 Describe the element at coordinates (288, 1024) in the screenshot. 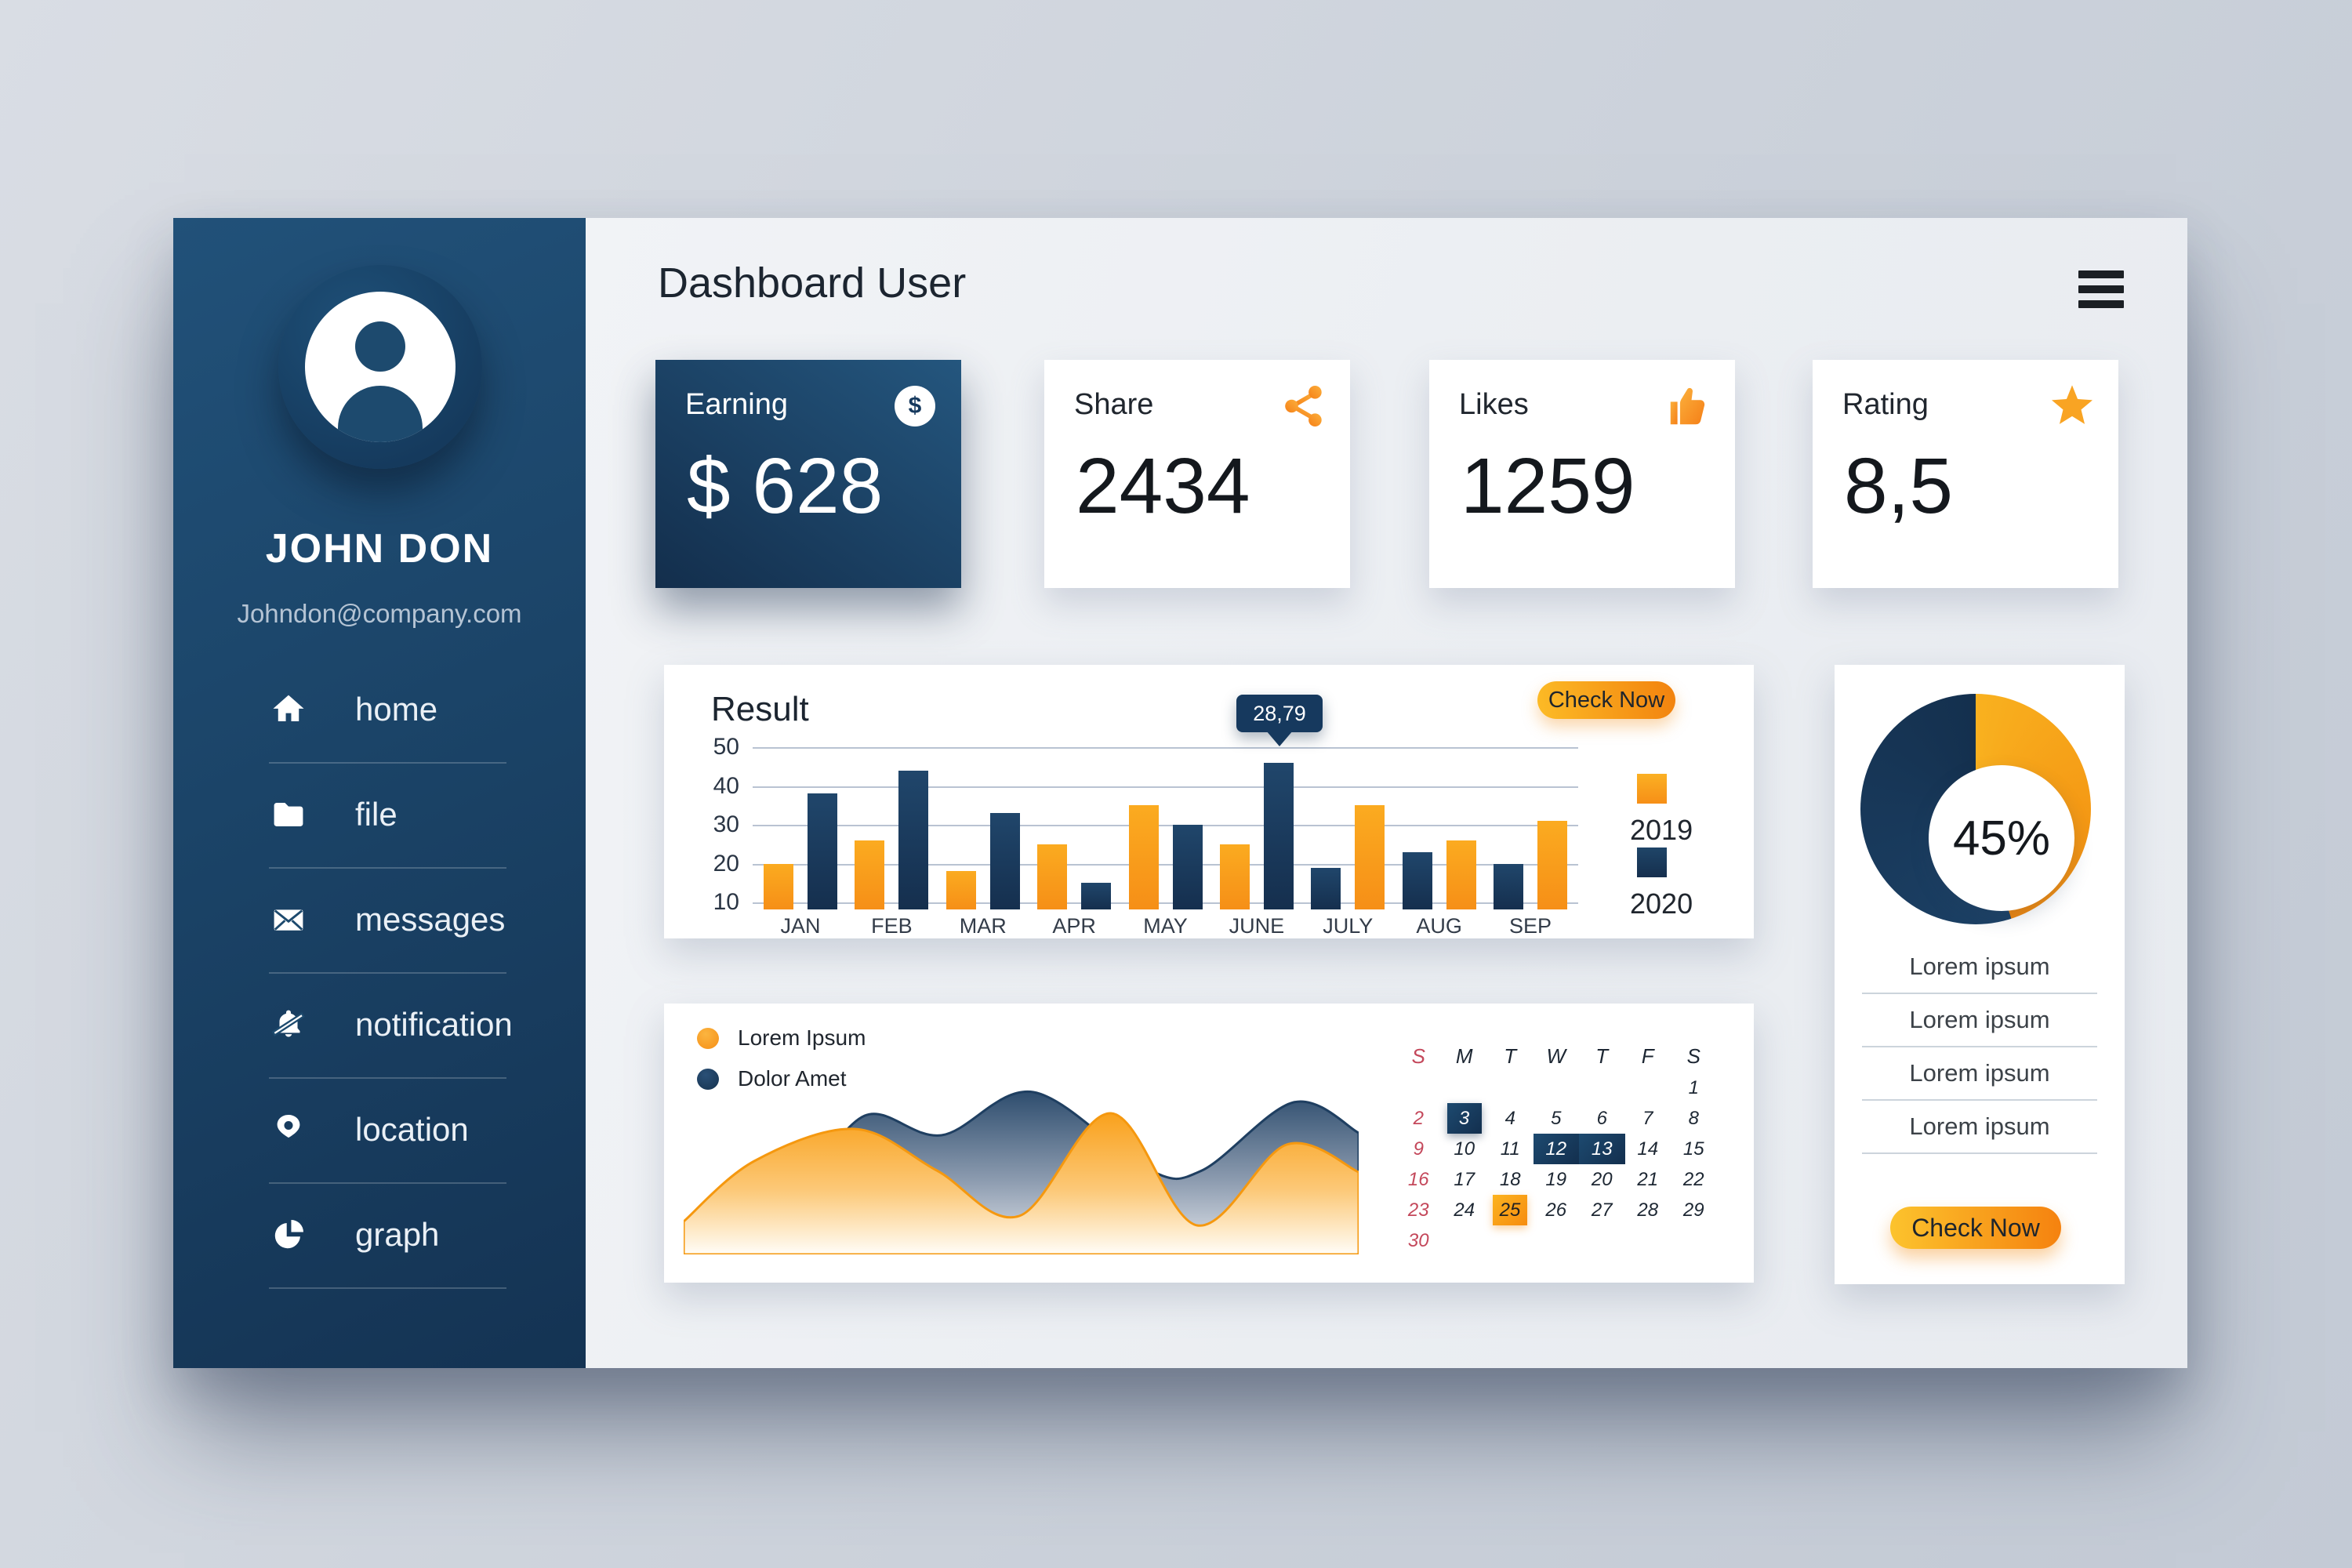

I see `bell-muted-icon` at that location.